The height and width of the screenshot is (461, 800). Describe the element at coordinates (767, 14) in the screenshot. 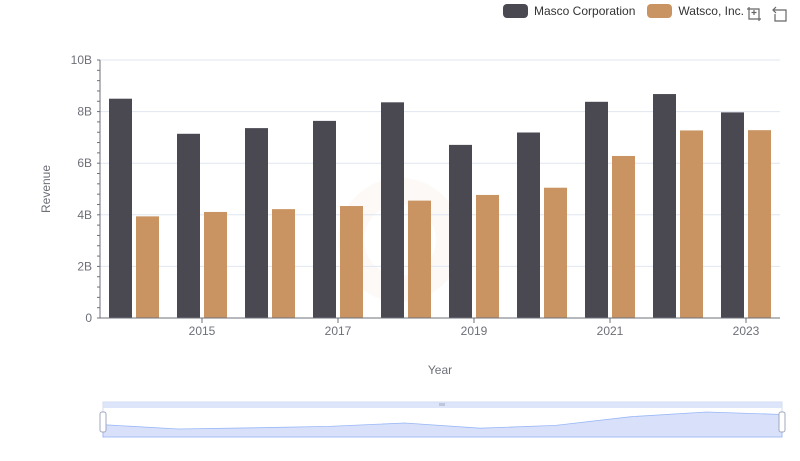

I see `toolbox` at that location.